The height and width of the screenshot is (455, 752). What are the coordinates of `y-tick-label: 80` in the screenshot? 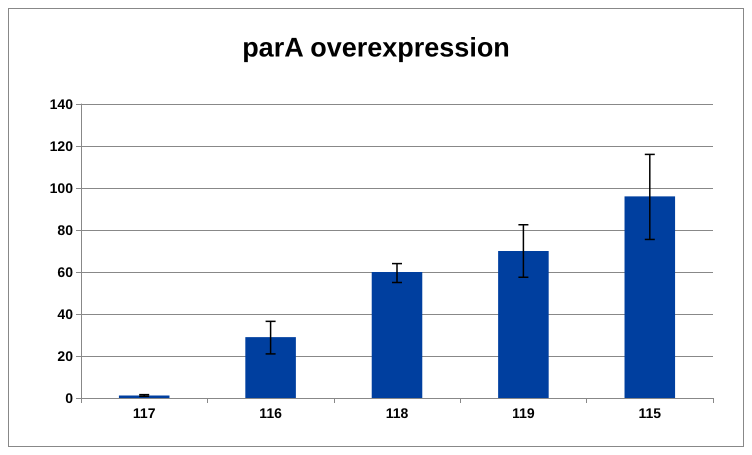 It's located at (65, 230).